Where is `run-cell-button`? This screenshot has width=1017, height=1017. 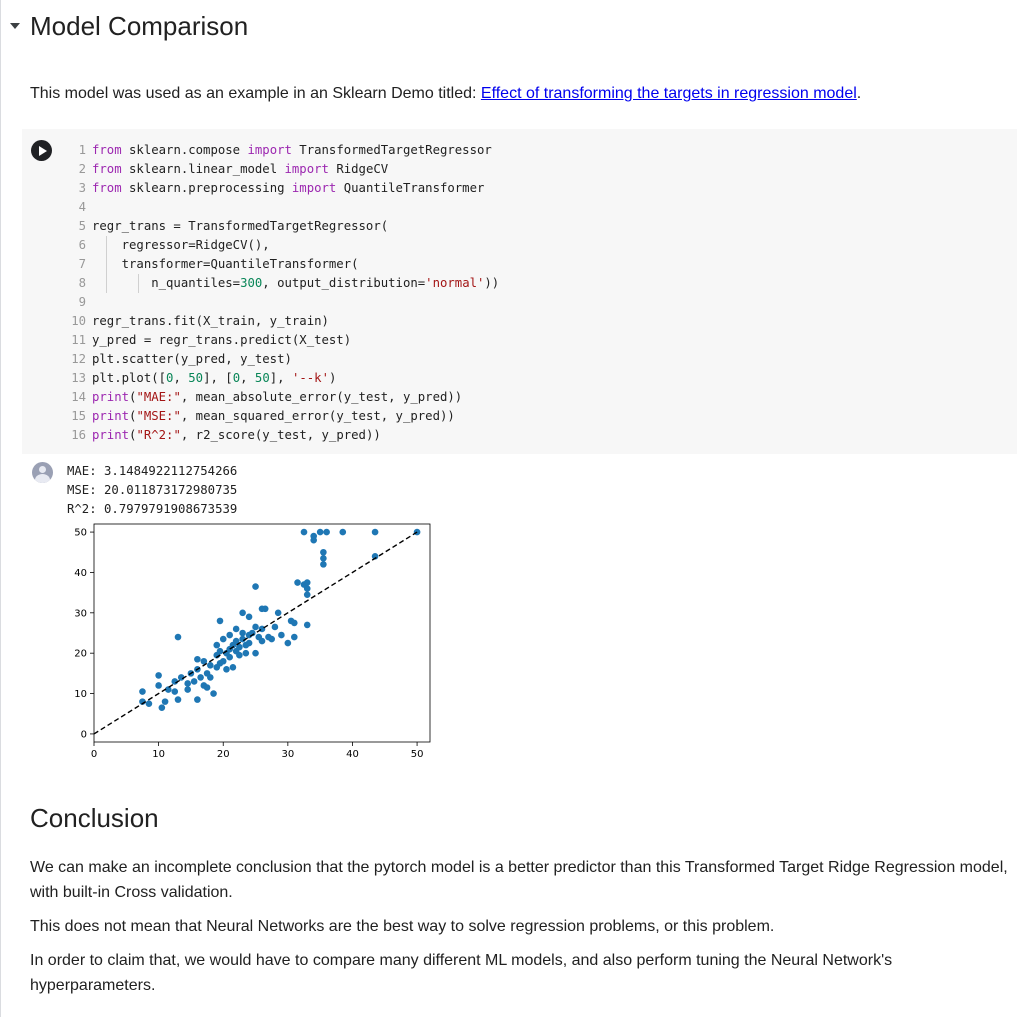
run-cell-button is located at coordinates (41, 150).